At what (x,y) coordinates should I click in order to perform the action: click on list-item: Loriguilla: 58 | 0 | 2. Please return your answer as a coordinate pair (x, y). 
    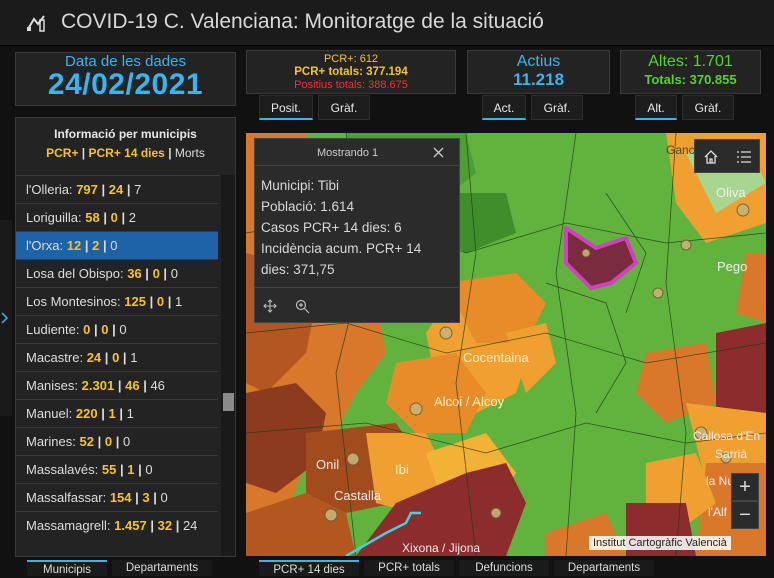
    Looking at the image, I should click on (117, 218).